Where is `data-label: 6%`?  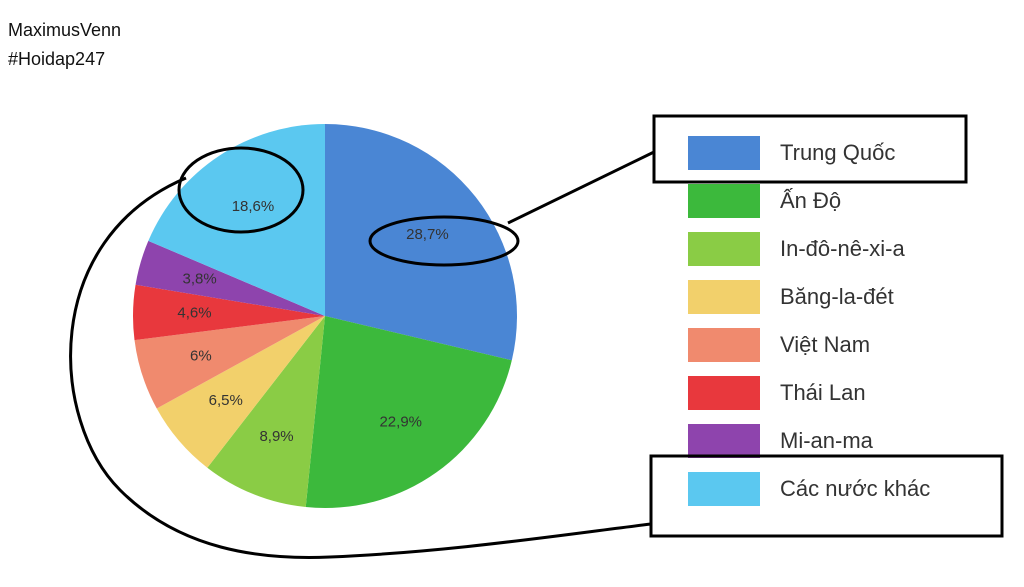 data-label: 6% is located at coordinates (201, 355).